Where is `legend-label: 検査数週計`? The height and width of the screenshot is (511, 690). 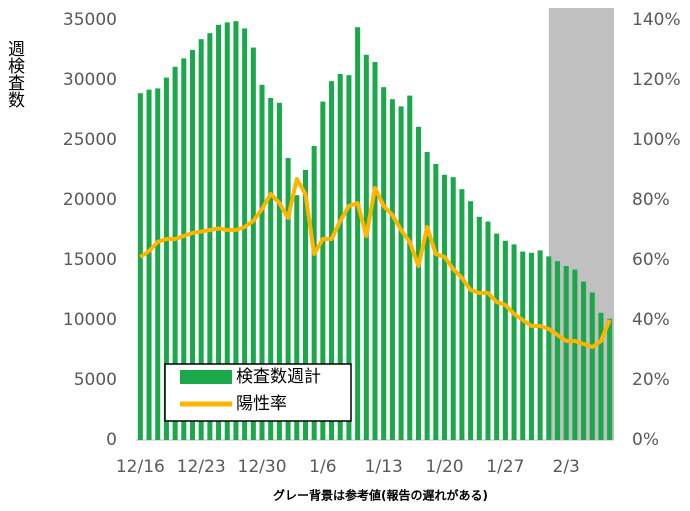 legend-label: 検査数週計 is located at coordinates (278, 377).